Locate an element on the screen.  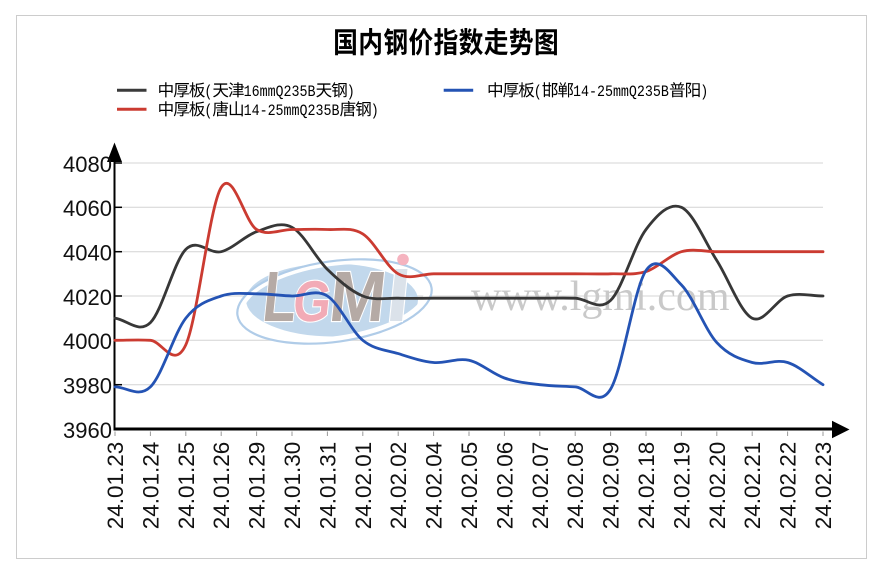
svg-text: 24.01.23 is located at coordinates (115, 486).